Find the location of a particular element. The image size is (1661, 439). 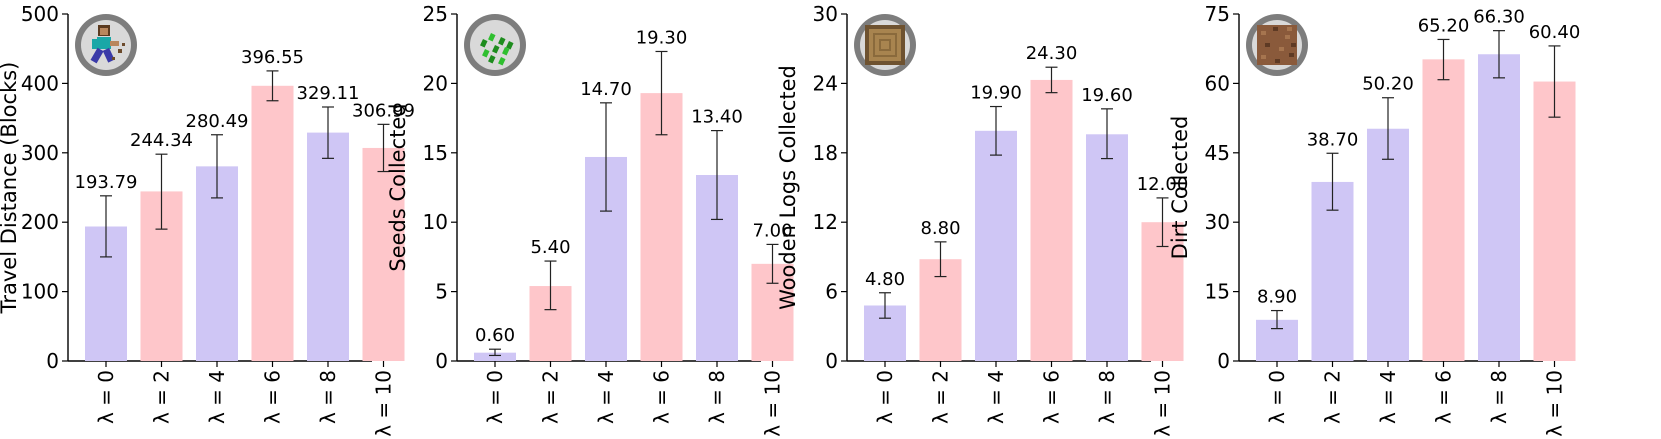

y-tick-label: 20 is located at coordinates (435, 83).